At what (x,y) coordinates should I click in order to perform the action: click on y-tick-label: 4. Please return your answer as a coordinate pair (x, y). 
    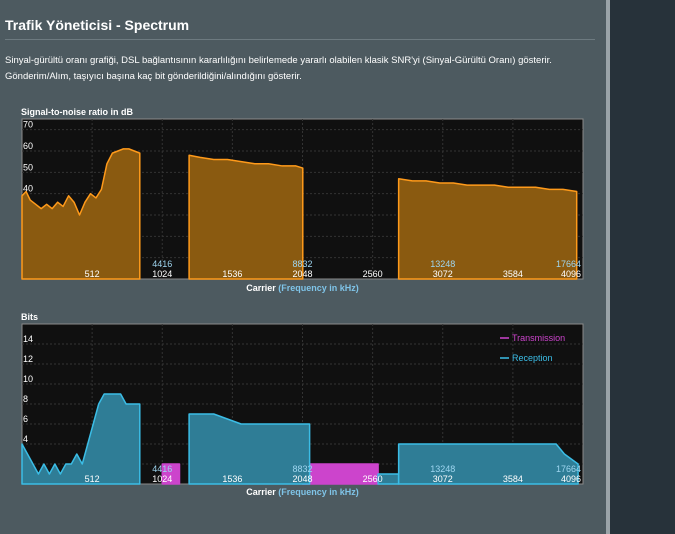
    Looking at the image, I should click on (25, 439).